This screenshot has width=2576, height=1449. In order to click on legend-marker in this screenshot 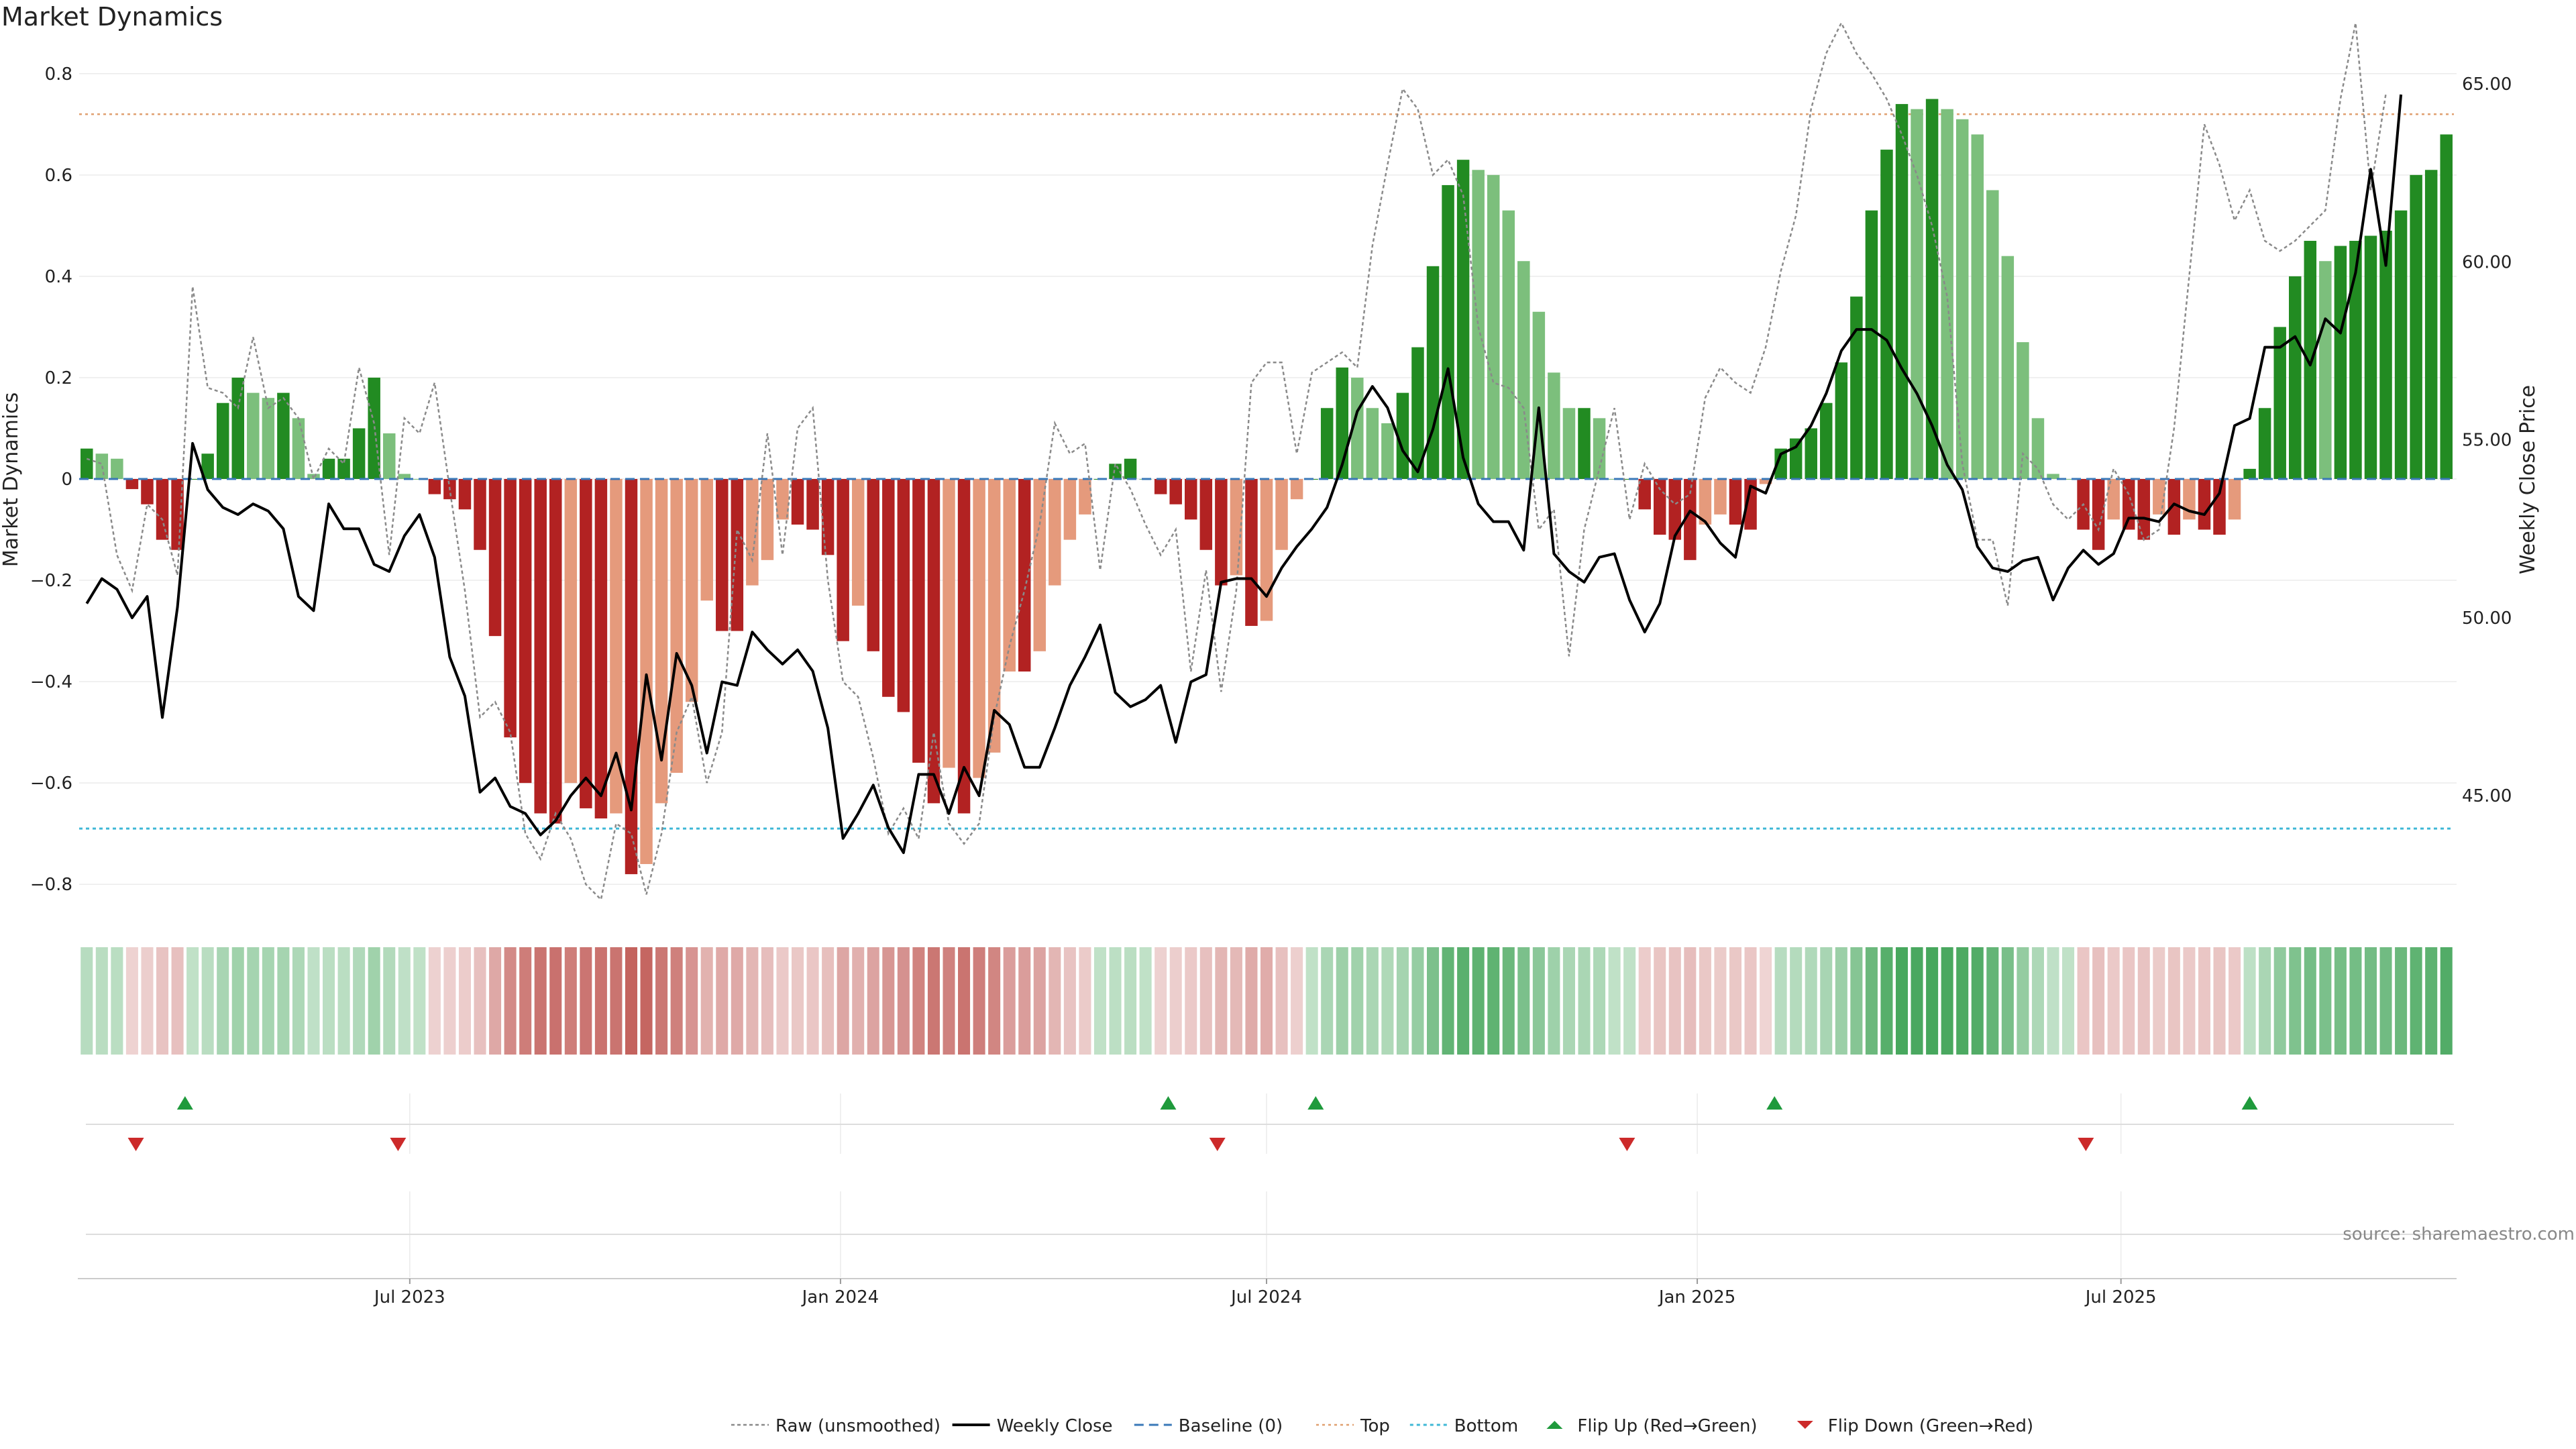, I will do `click(1554, 1425)`.